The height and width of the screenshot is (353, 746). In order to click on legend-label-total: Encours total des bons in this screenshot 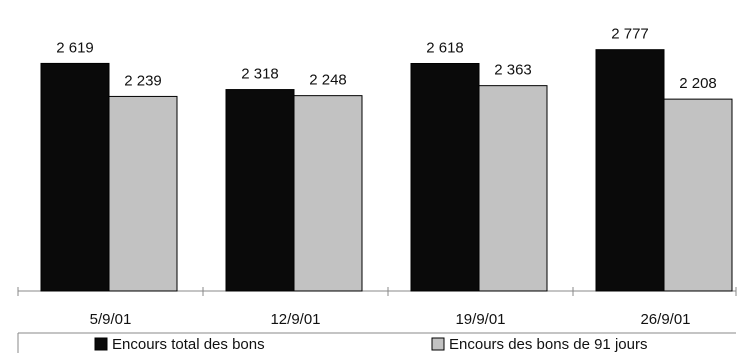, I will do `click(188, 344)`.